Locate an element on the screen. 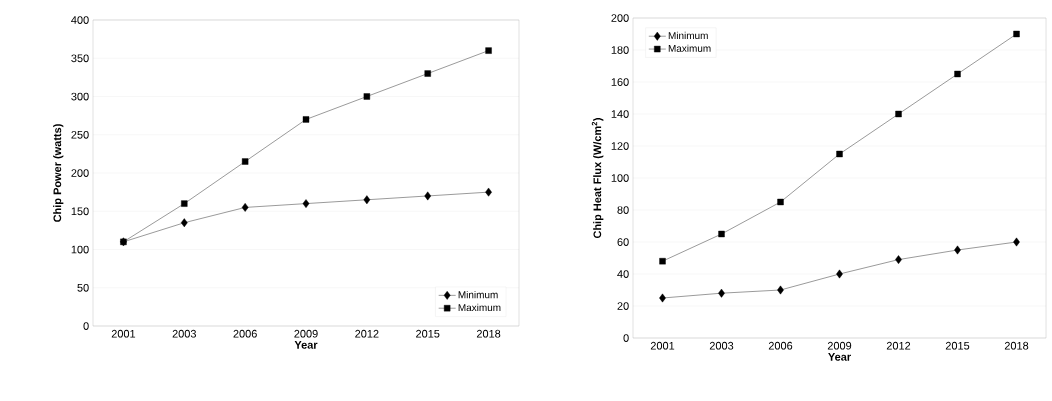 This screenshot has height=401, width=1052. y-tick-label: 160 is located at coordinates (620, 82).